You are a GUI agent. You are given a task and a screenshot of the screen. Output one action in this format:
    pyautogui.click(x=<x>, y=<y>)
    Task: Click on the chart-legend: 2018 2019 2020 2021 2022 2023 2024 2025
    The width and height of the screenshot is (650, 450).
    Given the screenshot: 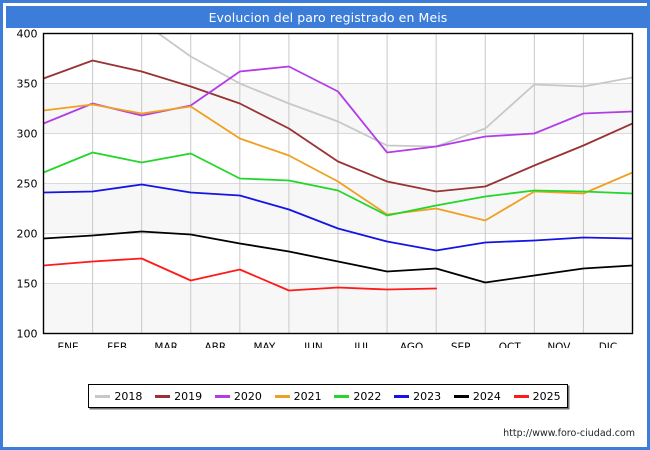 What is the action you would take?
    pyautogui.click(x=328, y=396)
    